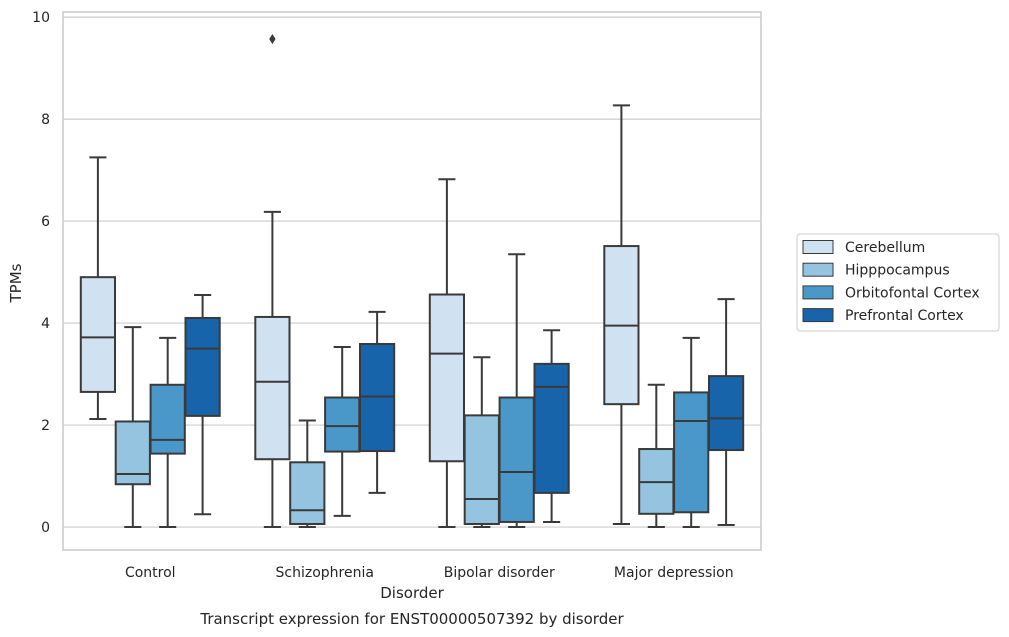 The height and width of the screenshot is (637, 1009). Describe the element at coordinates (45, 426) in the screenshot. I see `y-tick-label: 2` at that location.